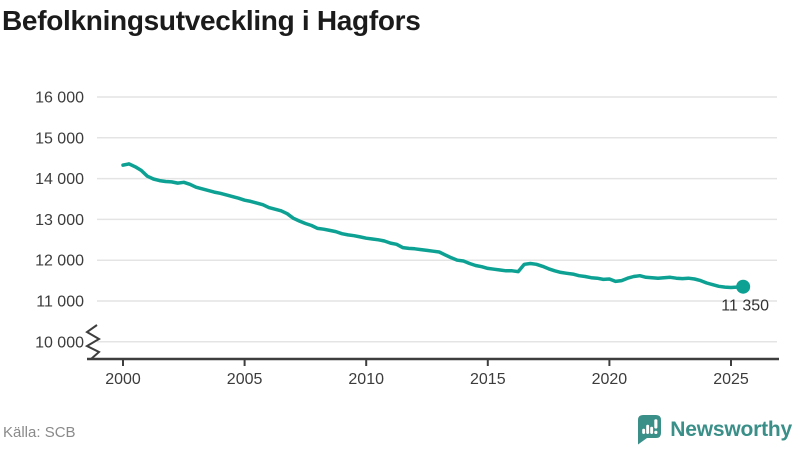  Describe the element at coordinates (92, 342) in the screenshot. I see `axis-break-icon` at that location.